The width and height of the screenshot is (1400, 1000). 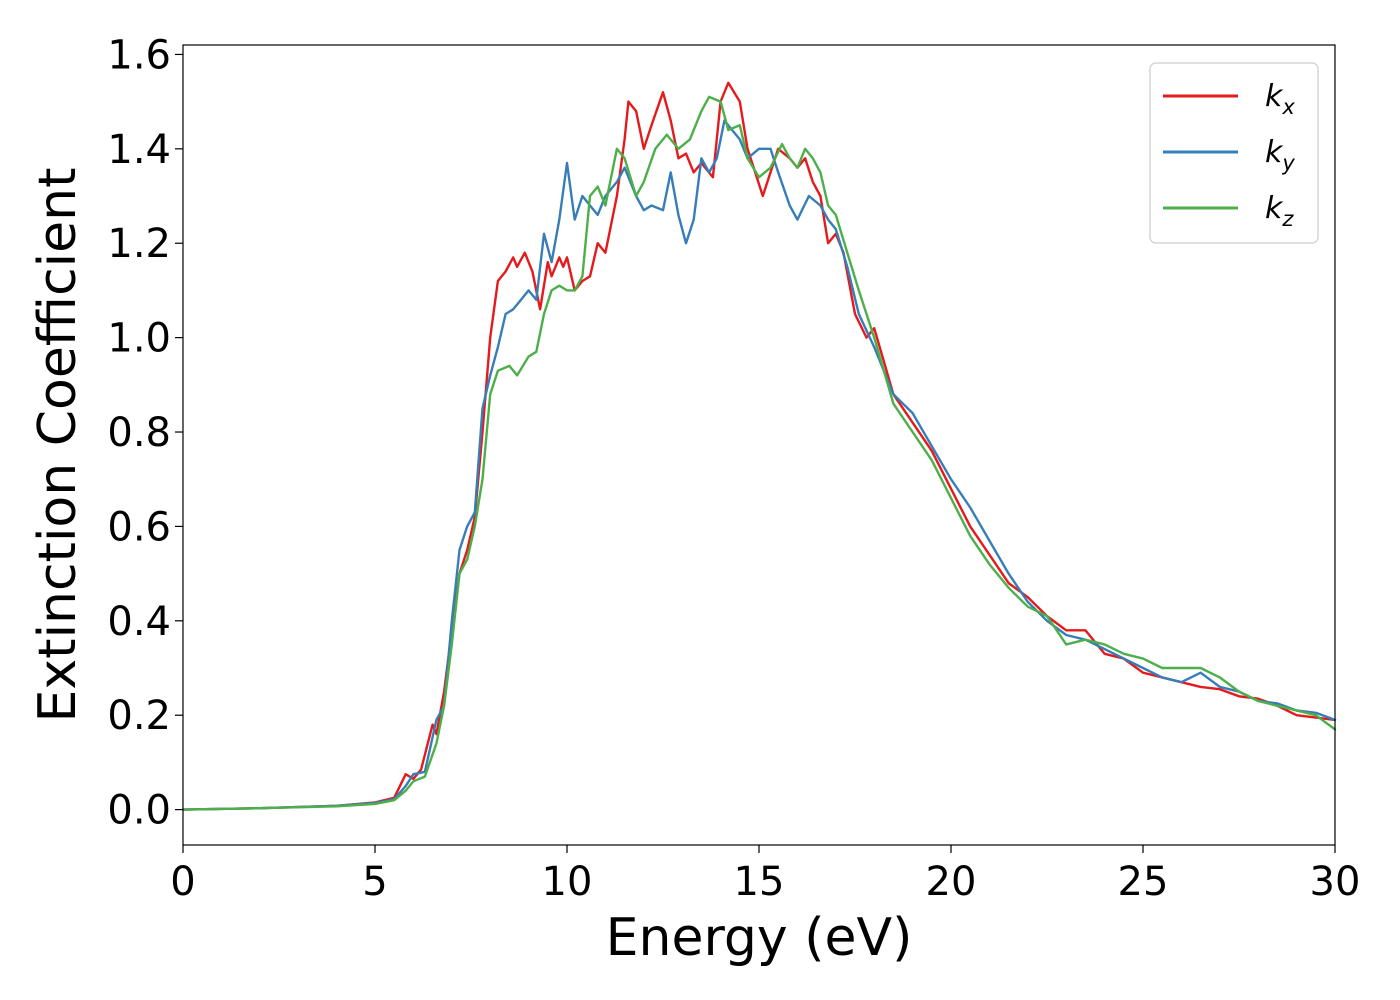 What do you see at coordinates (139, 150) in the screenshot?
I see `y-tick-label: 1.4` at bounding box center [139, 150].